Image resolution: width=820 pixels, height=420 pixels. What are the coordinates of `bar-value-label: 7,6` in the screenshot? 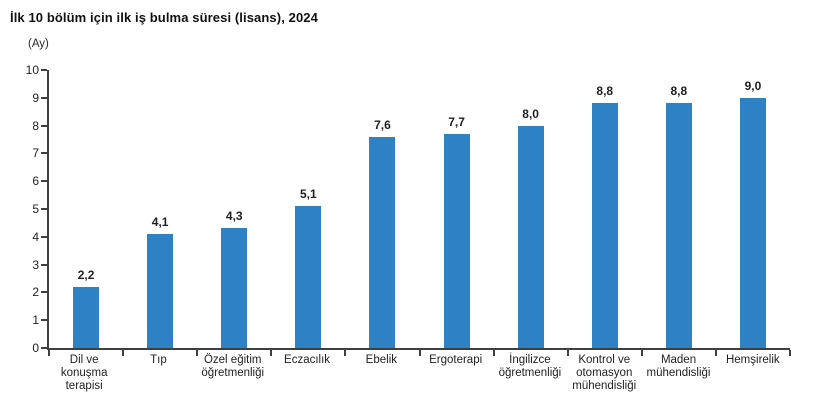 It's located at (382, 124).